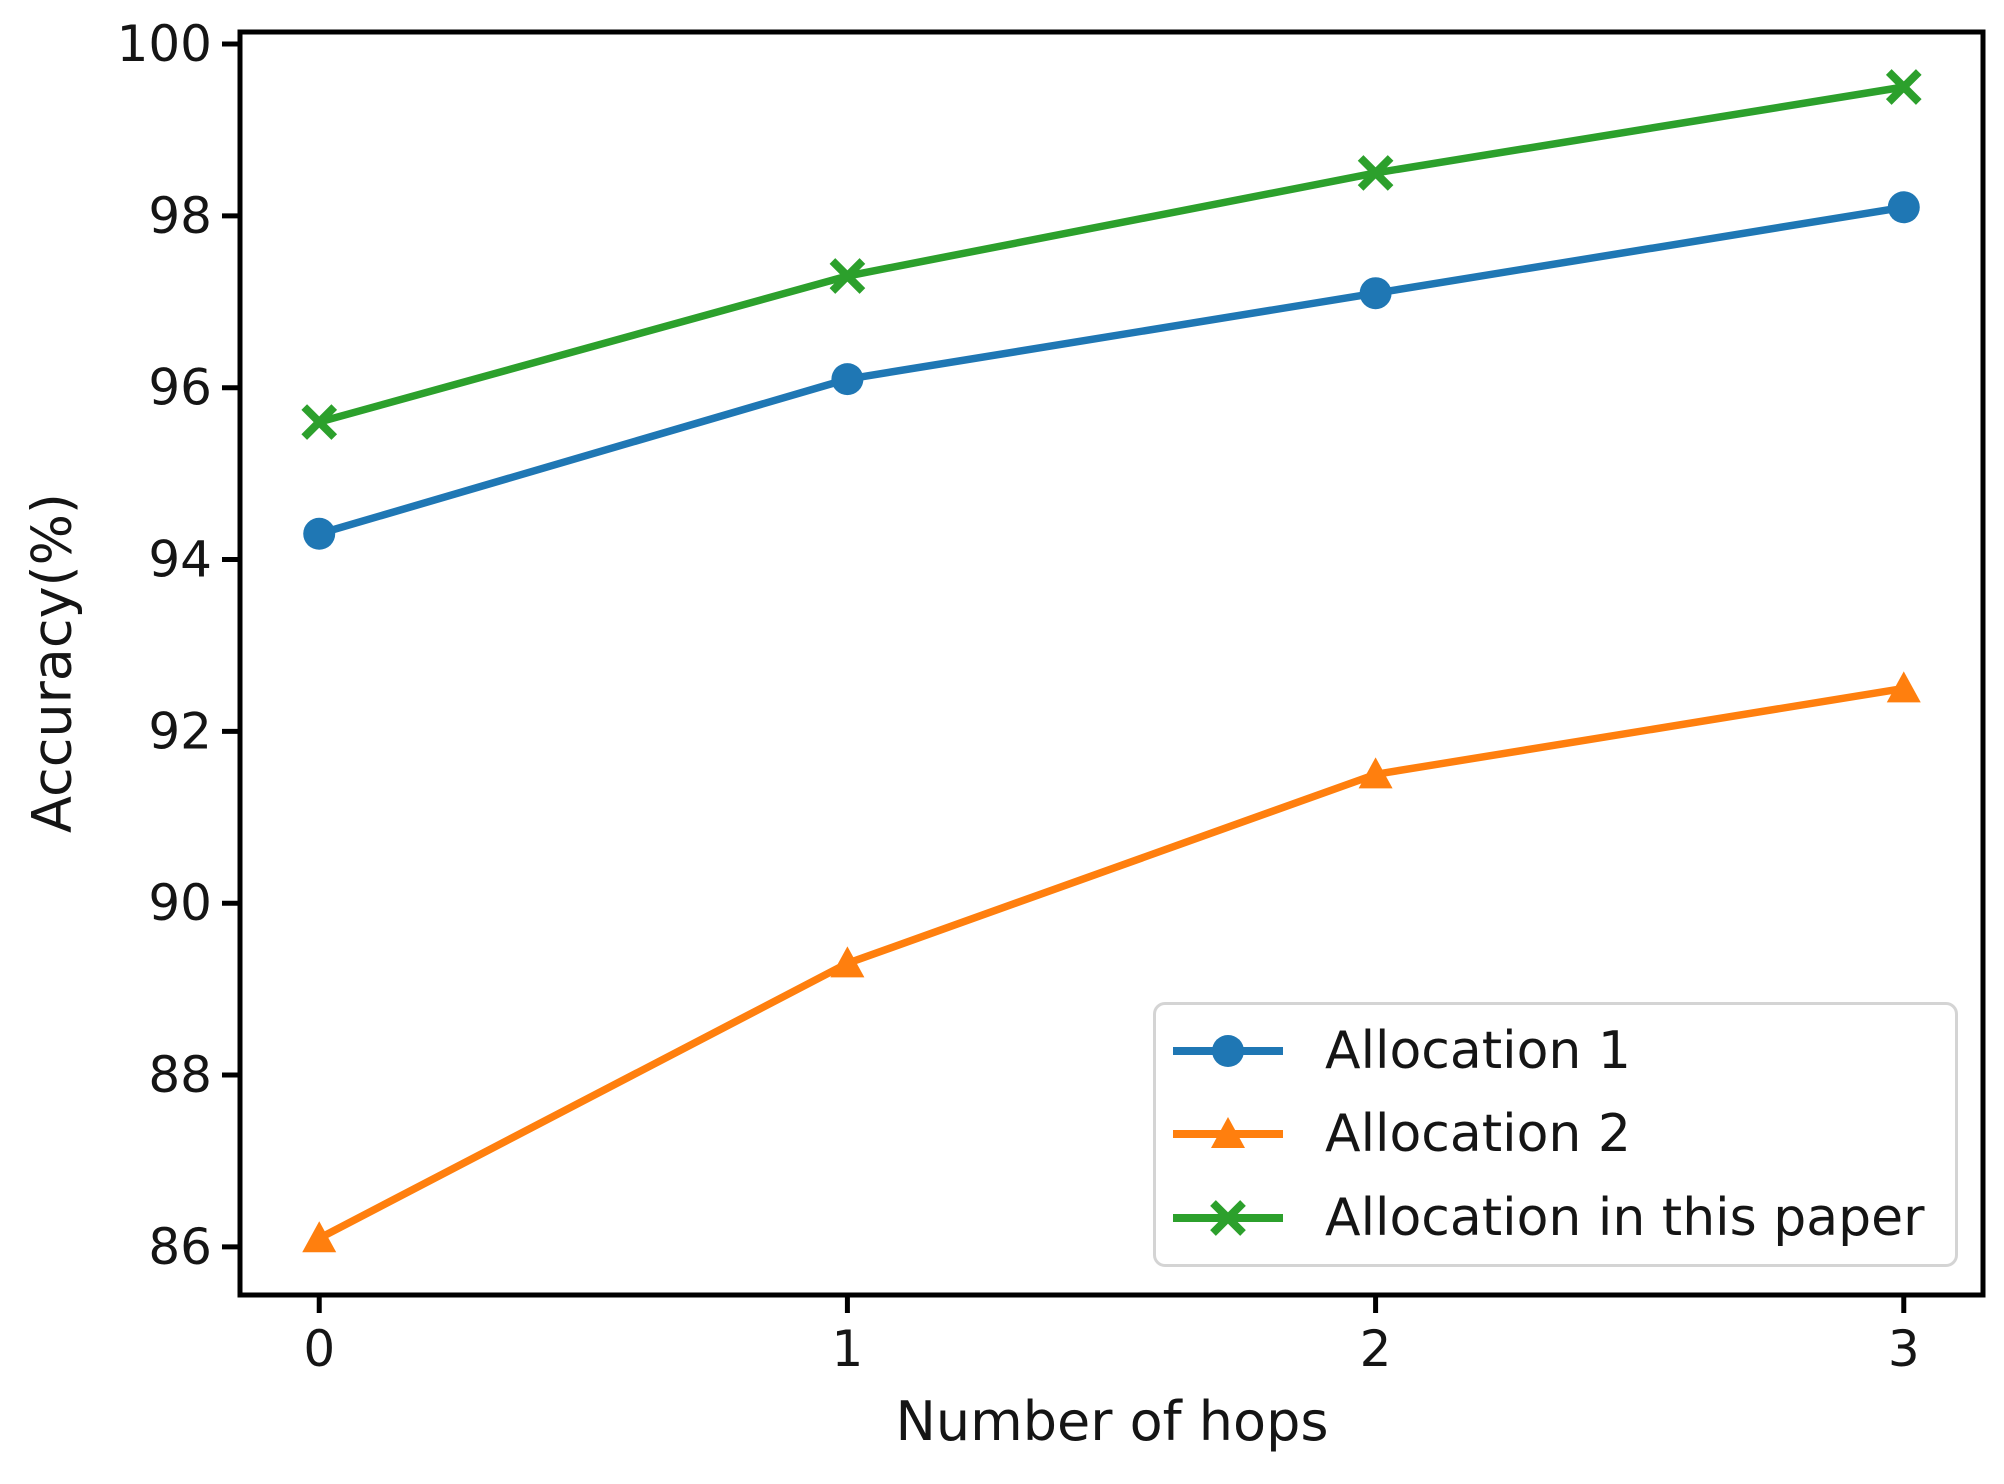  Describe the element at coordinates (848, 1349) in the screenshot. I see `svg-text: 1` at that location.